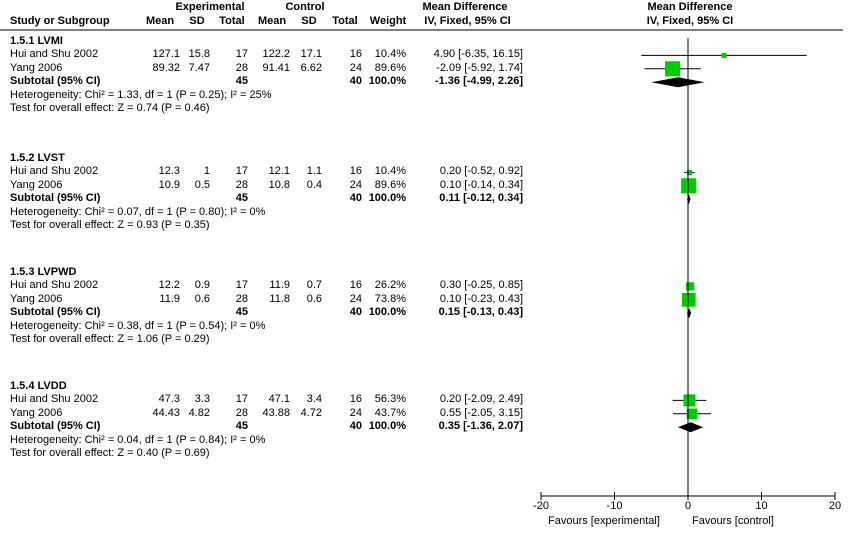 This screenshot has width=856, height=533. I want to click on exp-sd: 4.82, so click(199, 412).